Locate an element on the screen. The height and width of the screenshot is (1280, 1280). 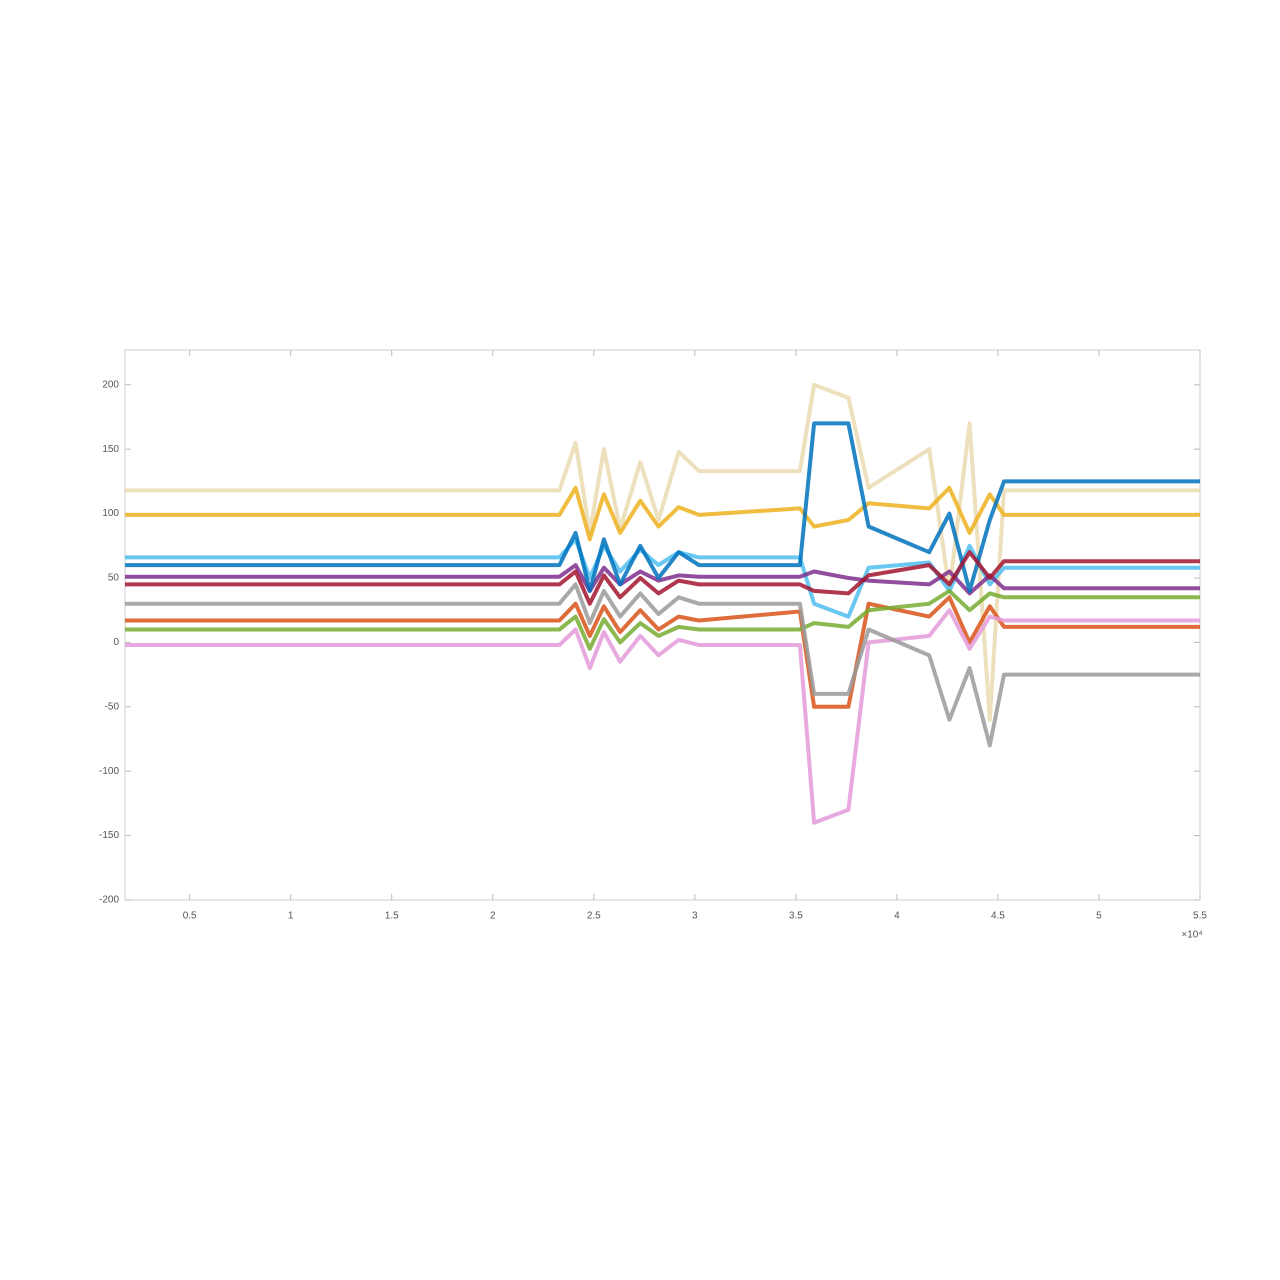
x-tick-label: 2.5 is located at coordinates (594, 916).